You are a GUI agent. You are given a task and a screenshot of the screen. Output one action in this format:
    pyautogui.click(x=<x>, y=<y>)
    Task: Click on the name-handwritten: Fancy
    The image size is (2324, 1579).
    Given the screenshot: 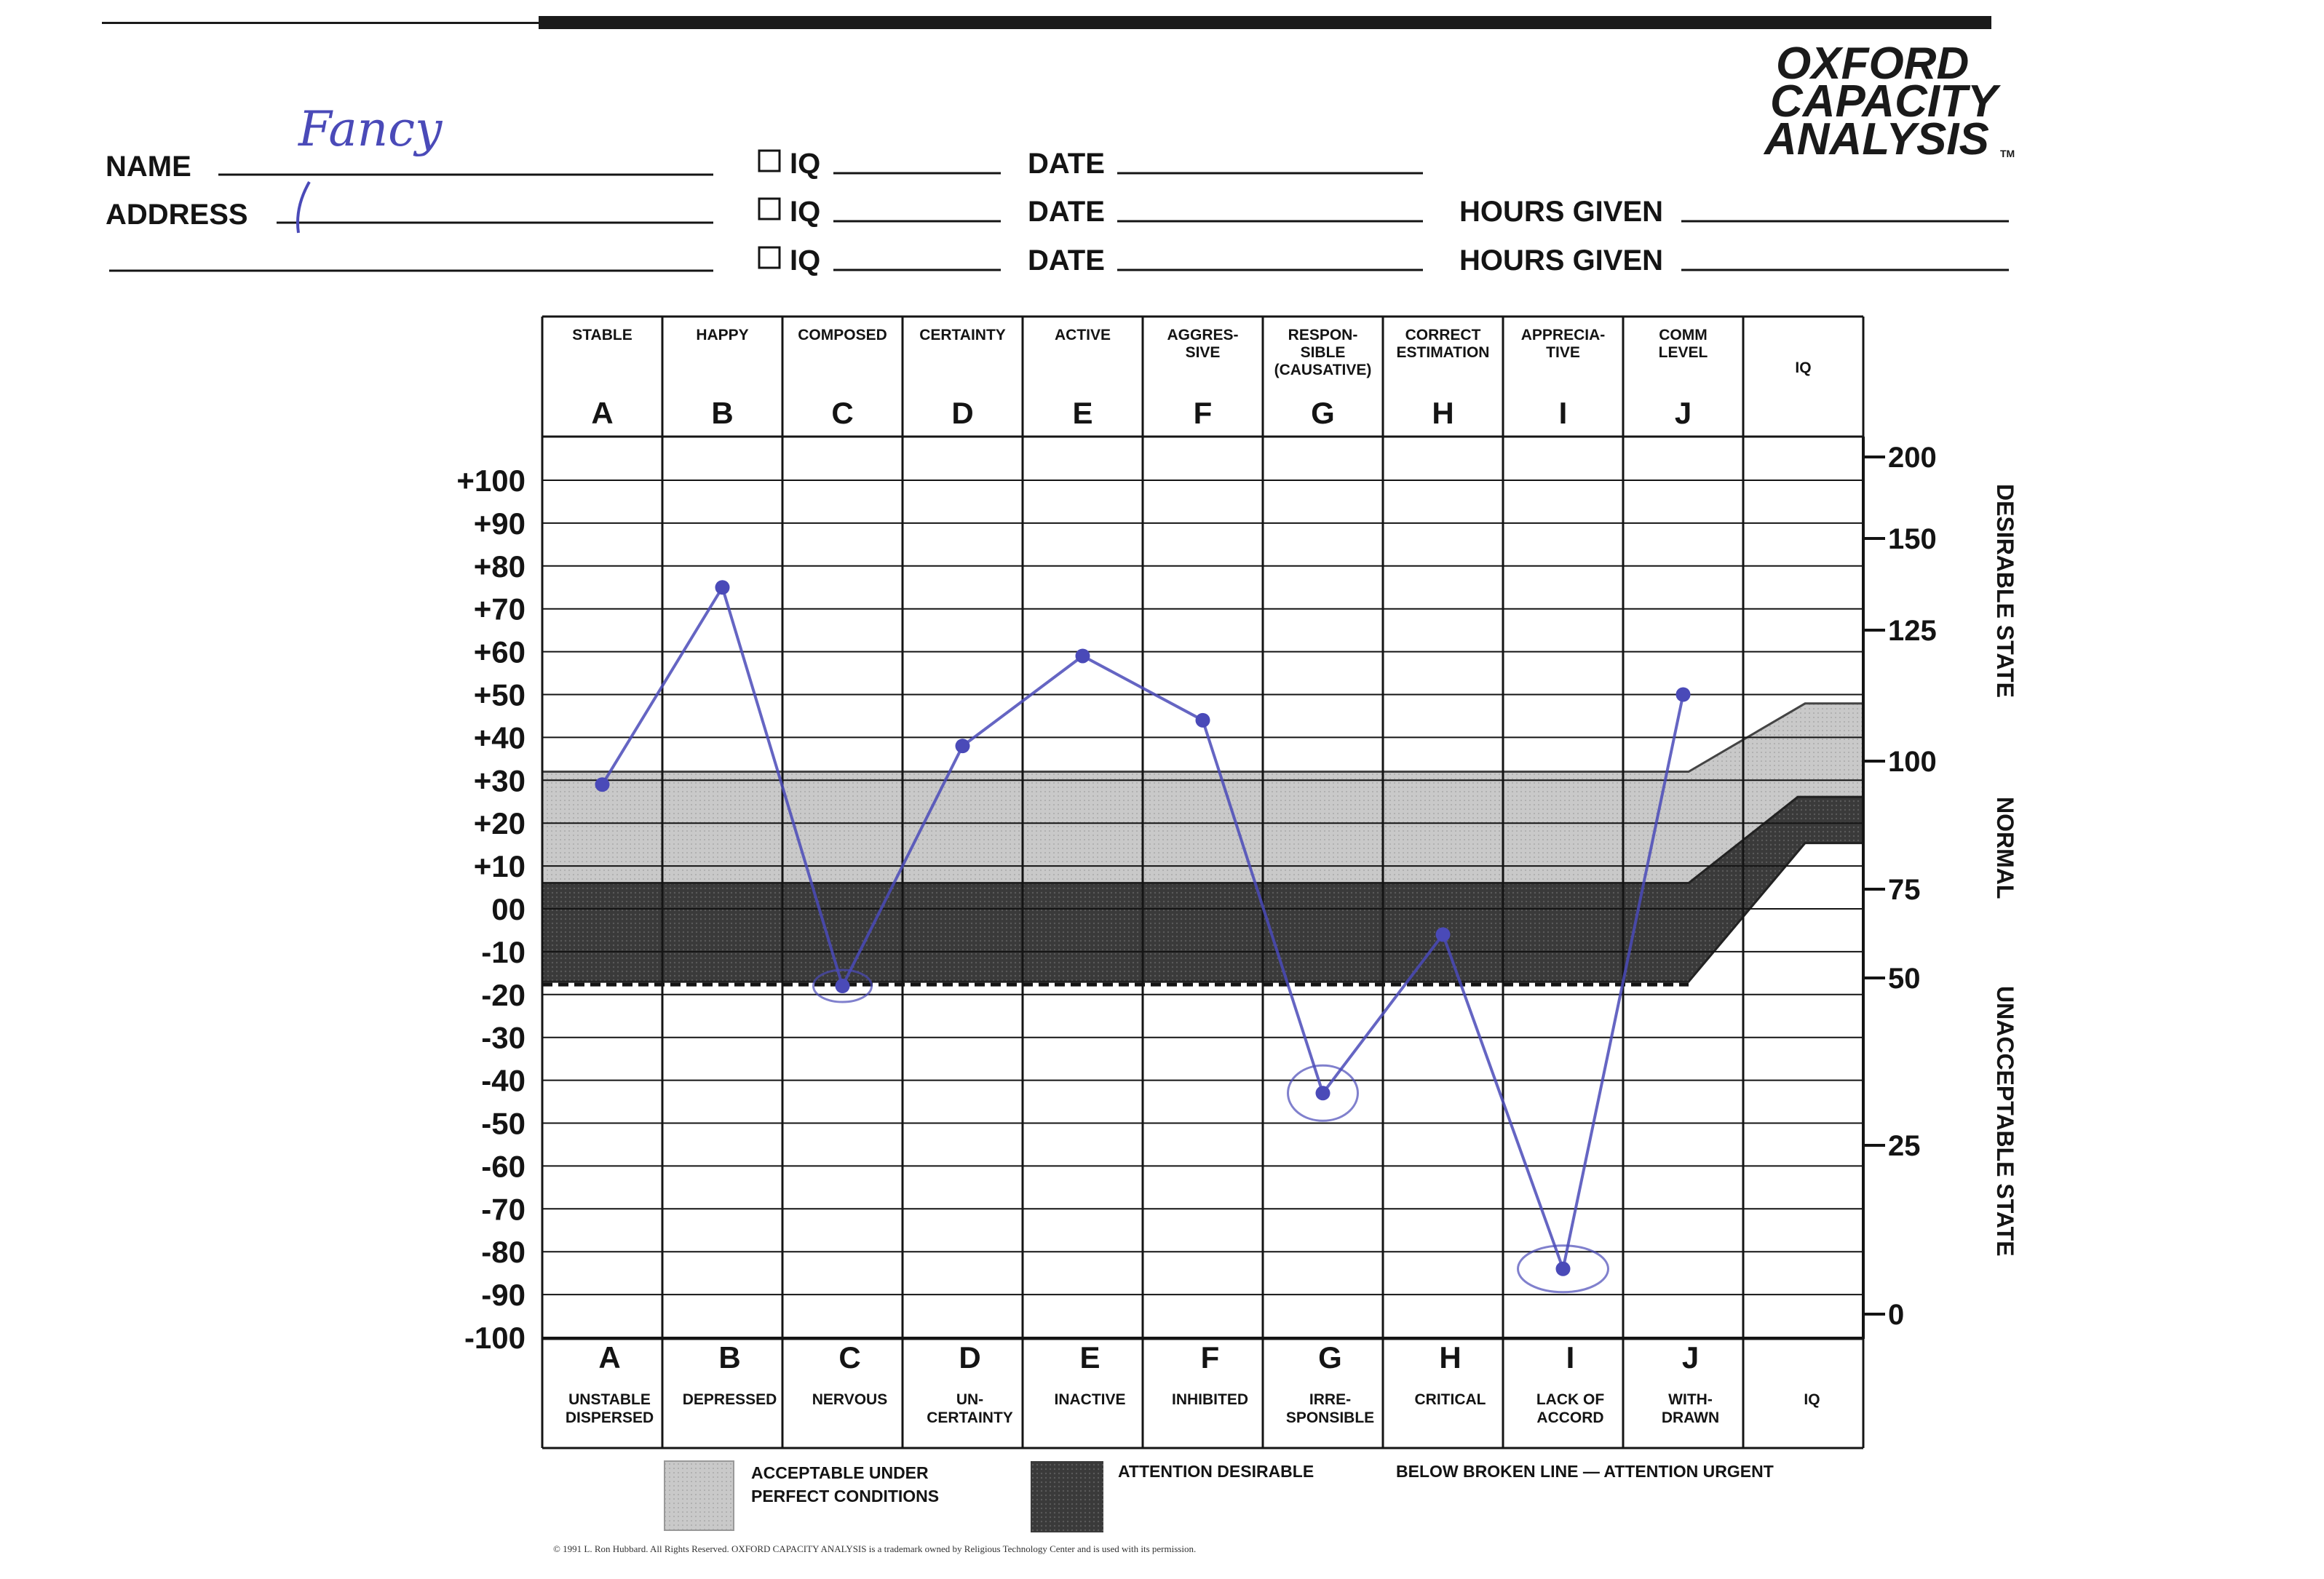 What is the action you would take?
    pyautogui.click(x=370, y=129)
    